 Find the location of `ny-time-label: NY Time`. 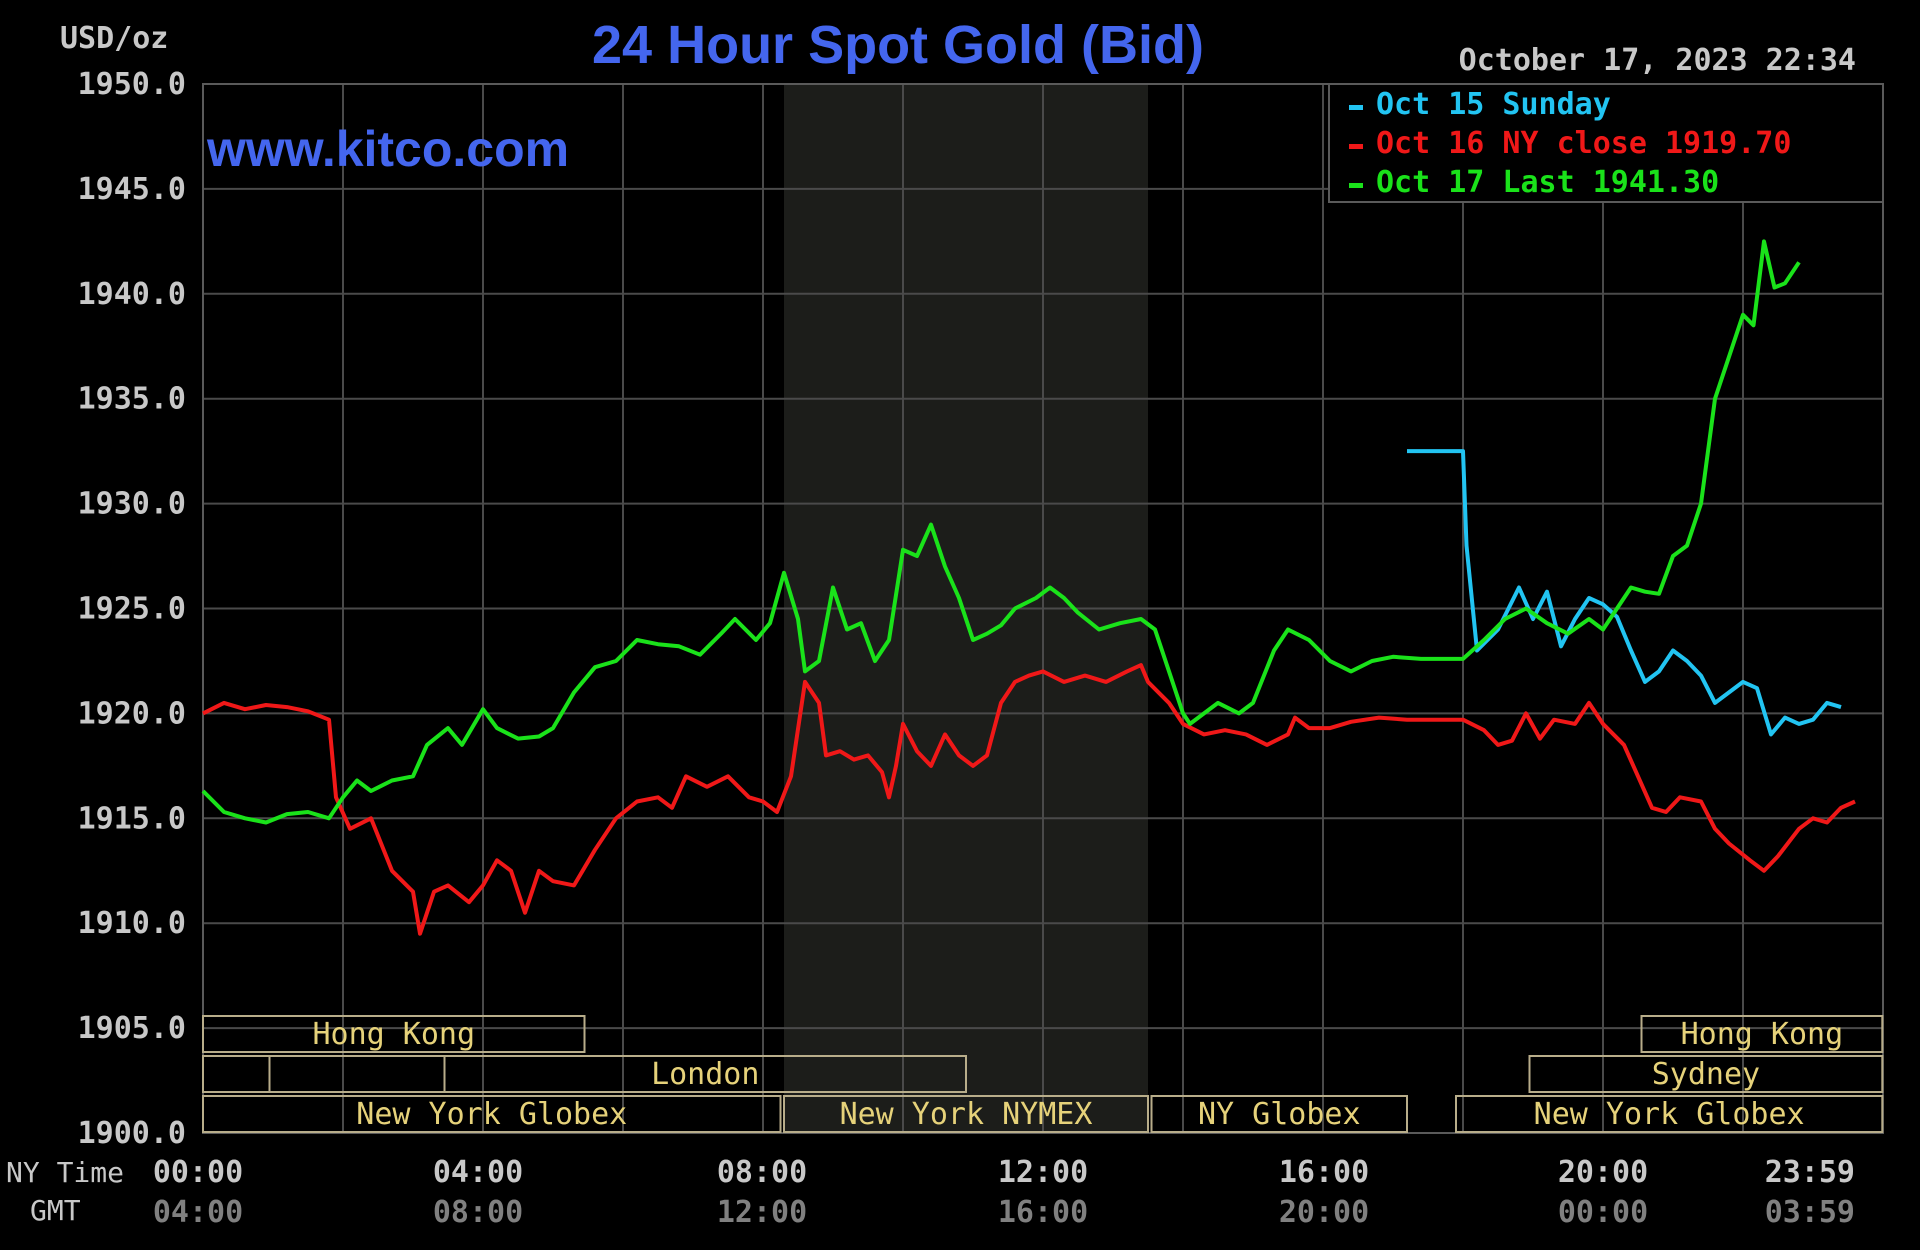

ny-time-label: NY Time is located at coordinates (65, 1172).